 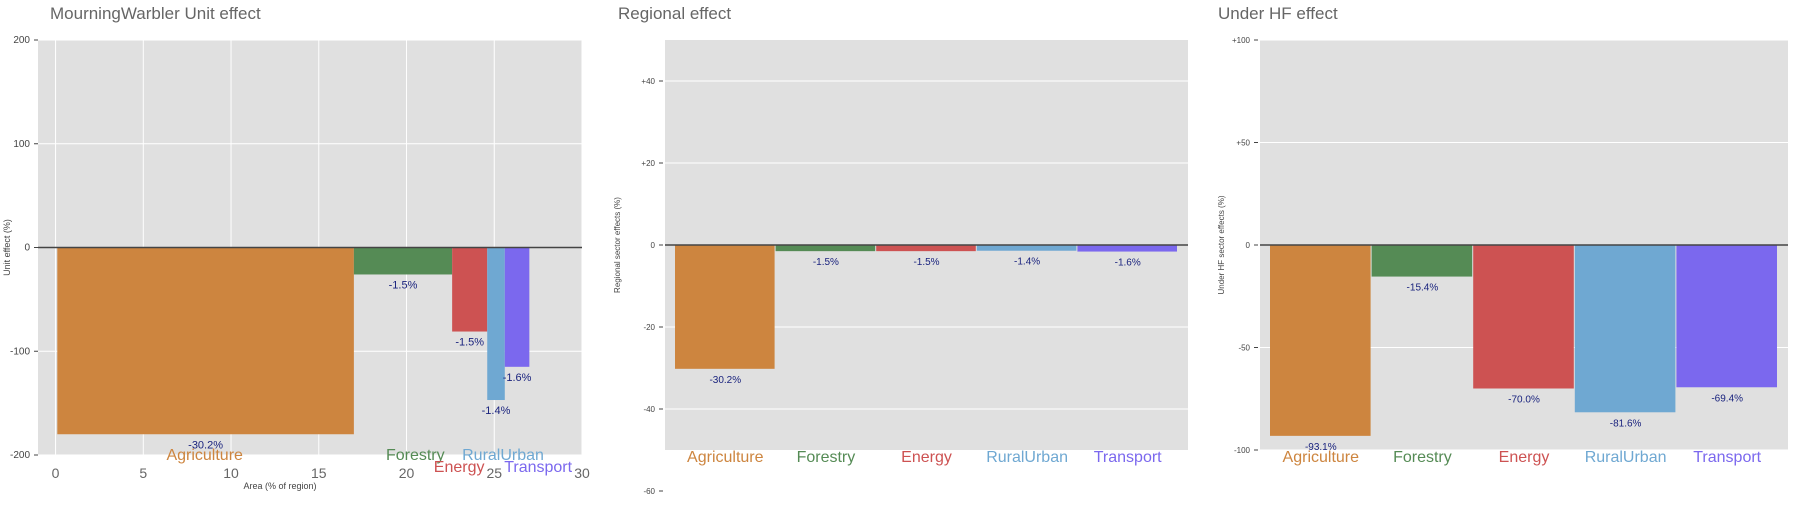 What do you see at coordinates (319, 473) in the screenshot?
I see `x-tick-label: 15` at bounding box center [319, 473].